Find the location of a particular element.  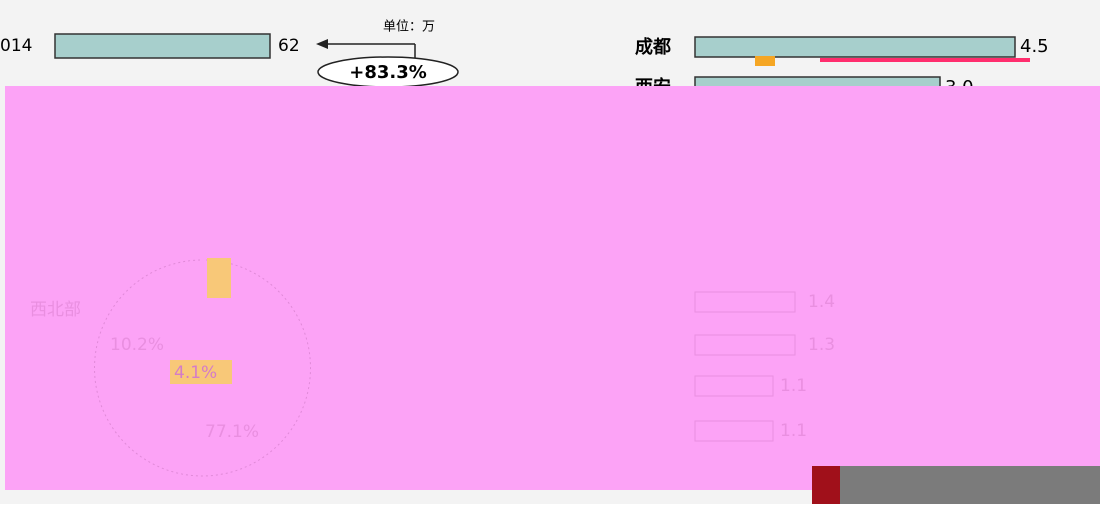

pie-value: 4.1% is located at coordinates (195, 373).